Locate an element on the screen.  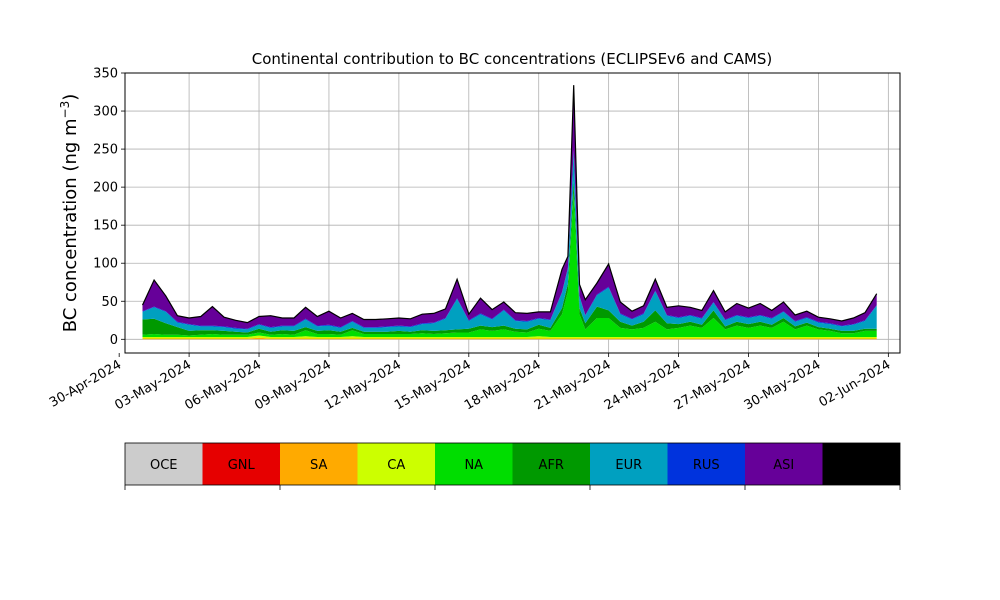
x-tick-label: 18-May-2024 is located at coordinates (503, 385).